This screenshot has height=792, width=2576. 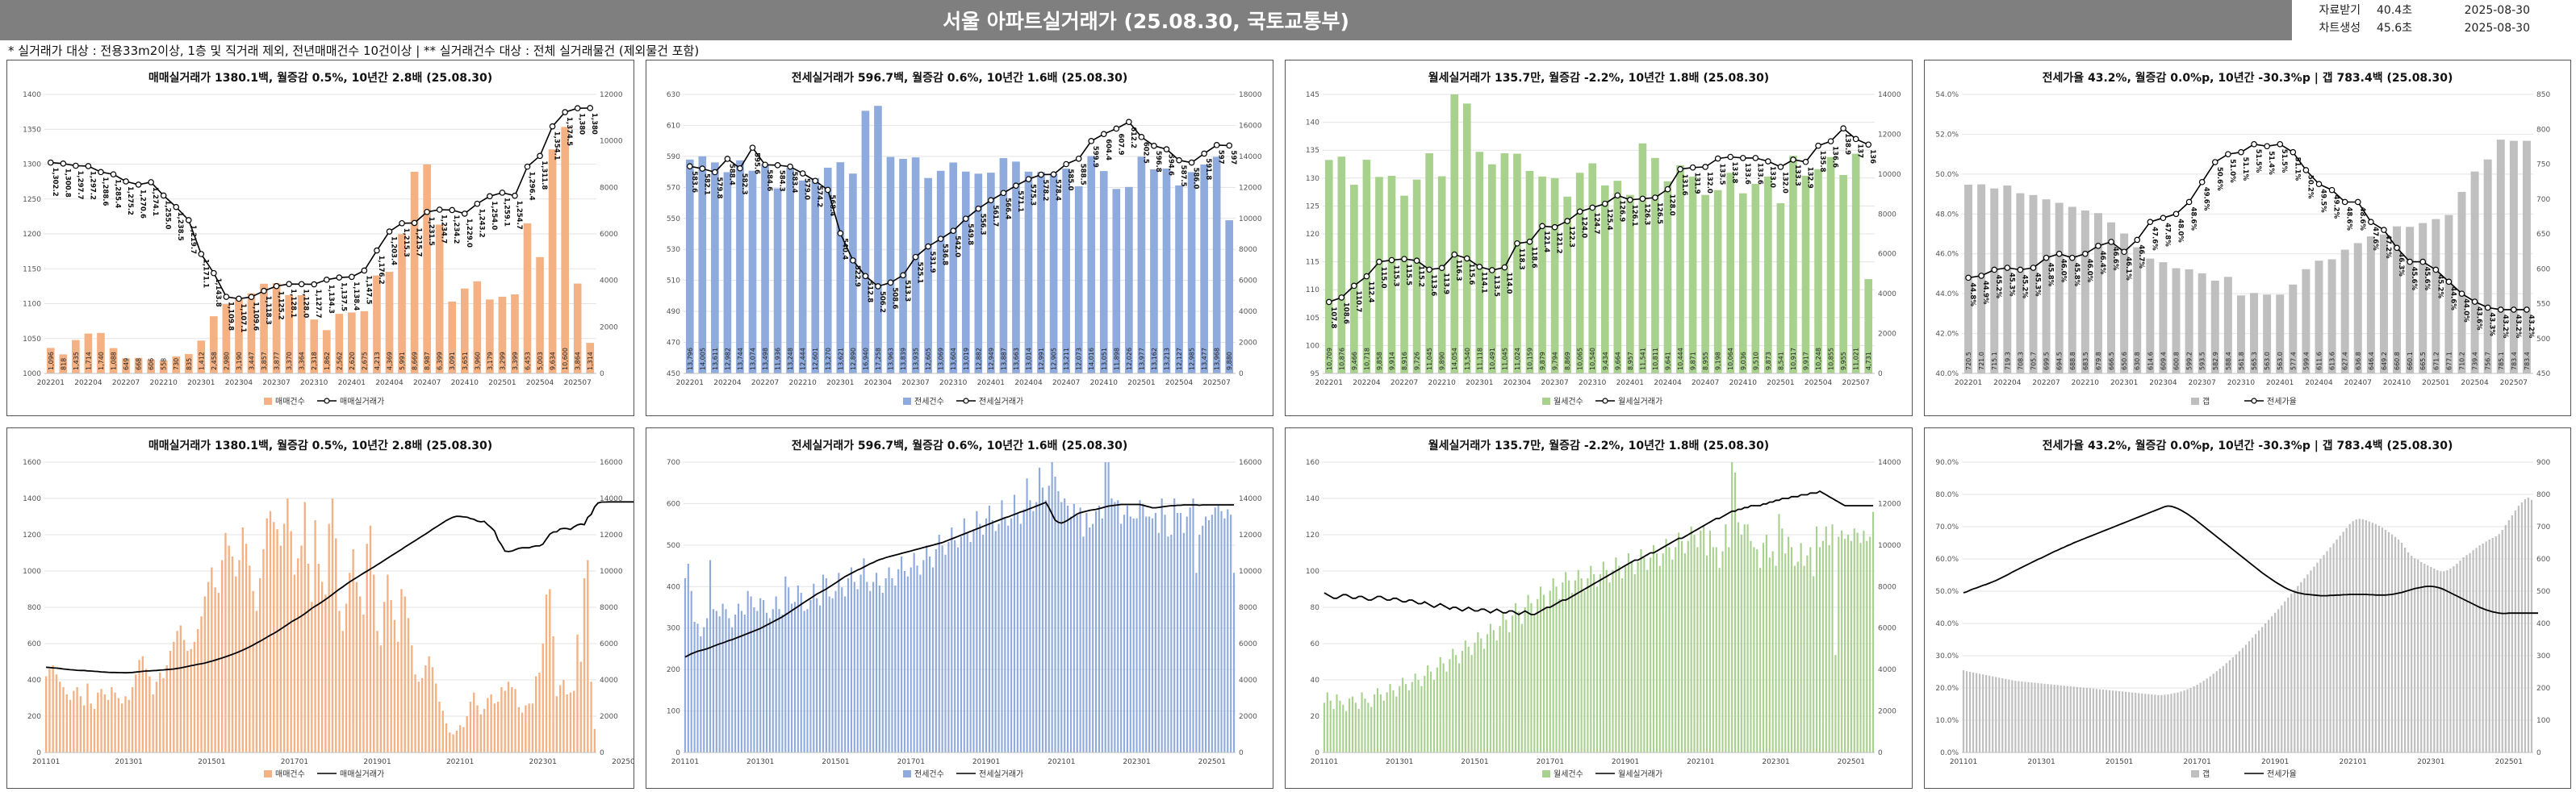 I want to click on bar-data-label: 609.4, so click(x=2163, y=361).